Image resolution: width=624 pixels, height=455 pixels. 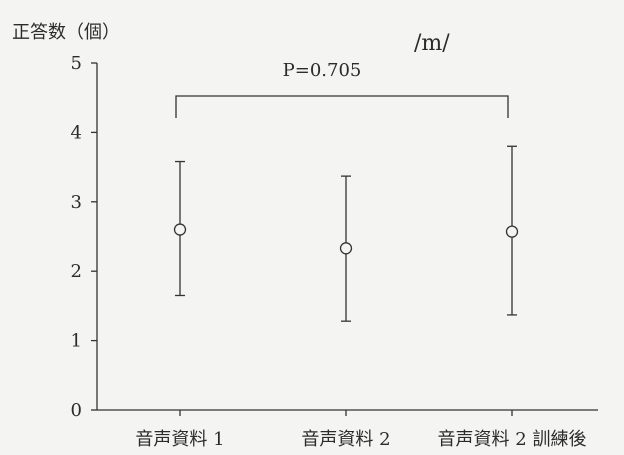 I want to click on y-tick-group: 0 1 2 3 4 5, so click(x=84, y=237).